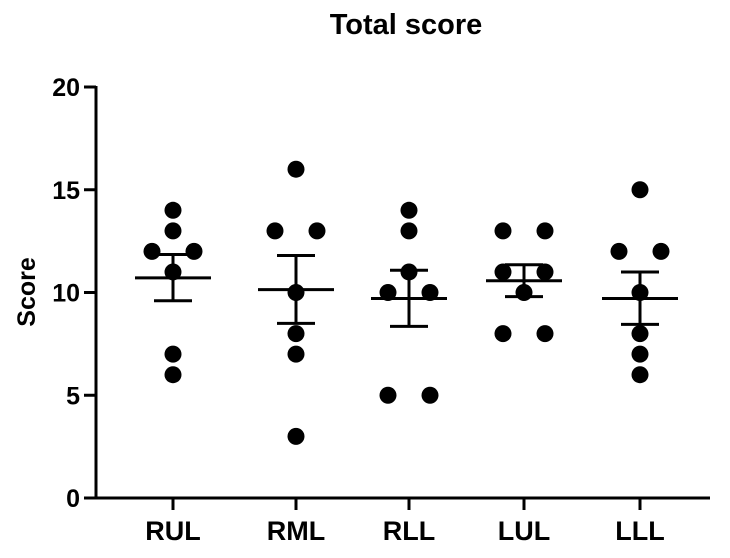  Describe the element at coordinates (409, 531) in the screenshot. I see `x-tick-label: RLL` at that location.